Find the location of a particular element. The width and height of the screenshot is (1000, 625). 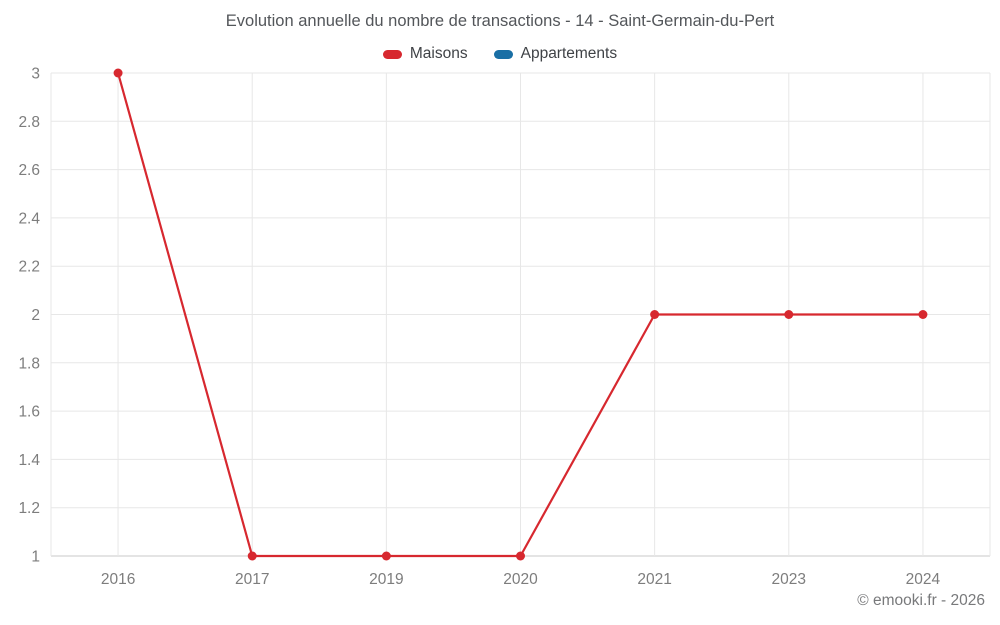

y-tick-label: 1.6 is located at coordinates (29, 412).